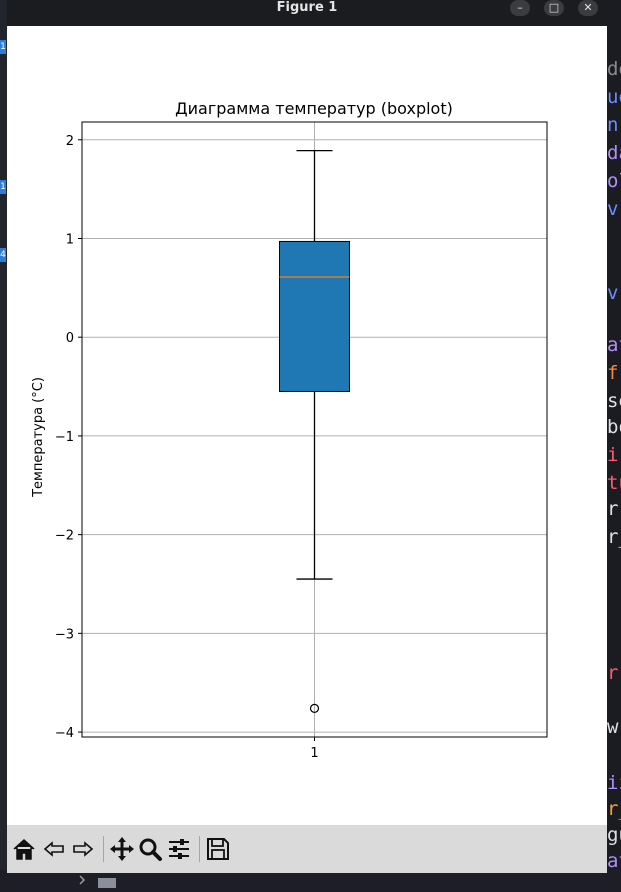  I want to click on y-tick-label: 1, so click(70, 239).